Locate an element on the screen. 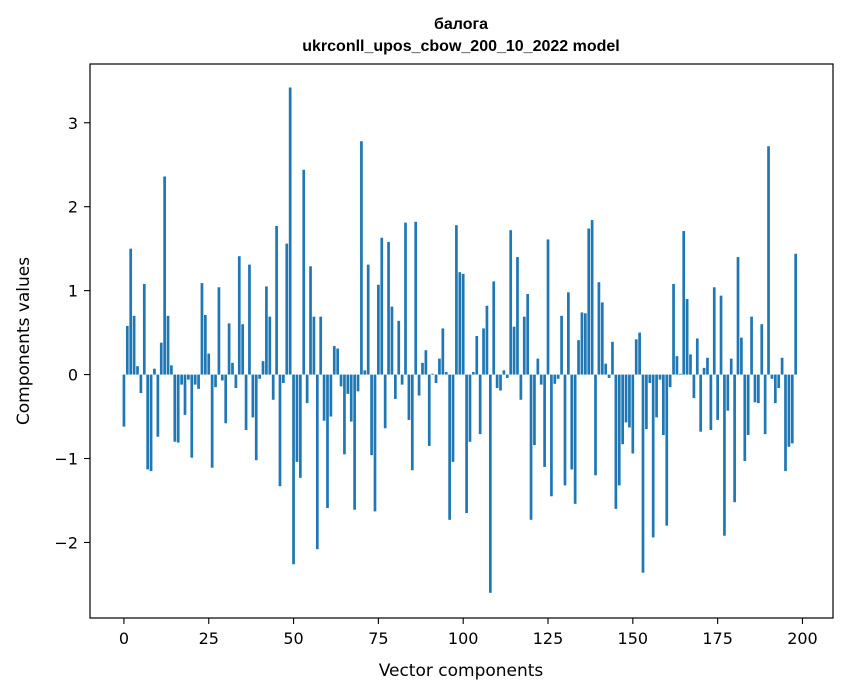 This screenshot has width=847, height=696. x-tick-label: 75 is located at coordinates (378, 638).